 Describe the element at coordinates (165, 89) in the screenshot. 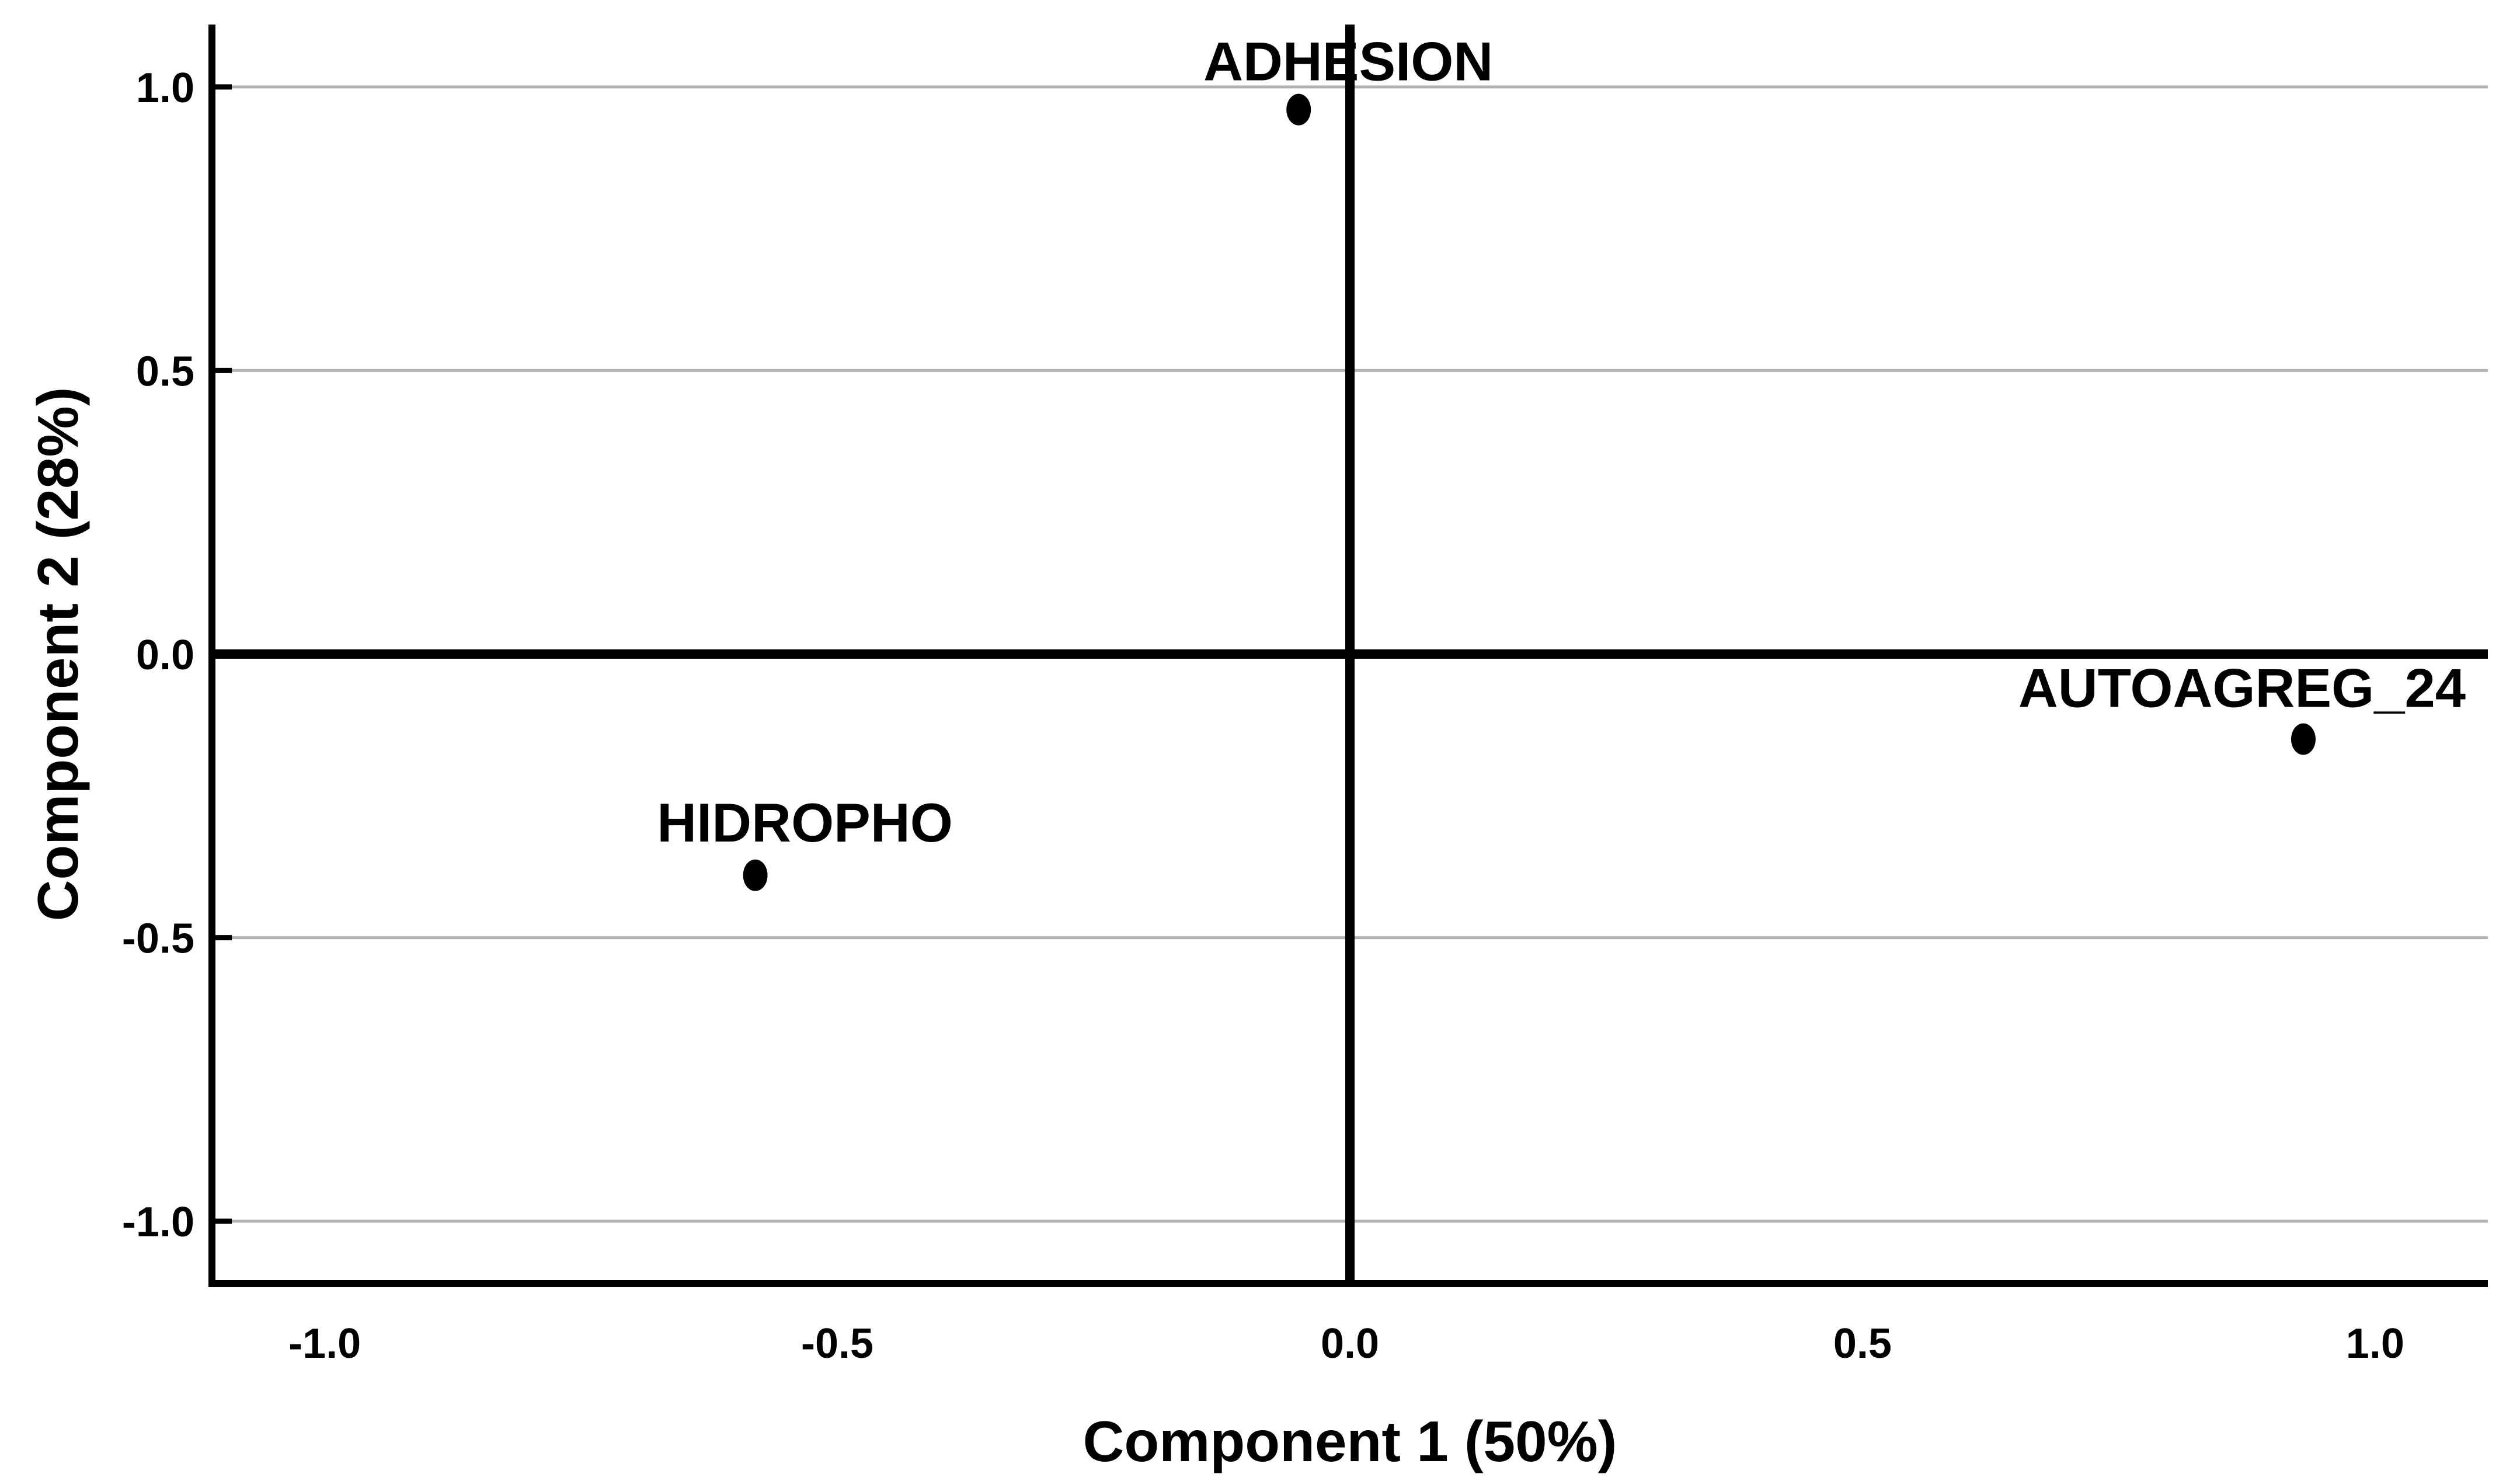

I see `y-tick-label-1.0: 1.0` at that location.